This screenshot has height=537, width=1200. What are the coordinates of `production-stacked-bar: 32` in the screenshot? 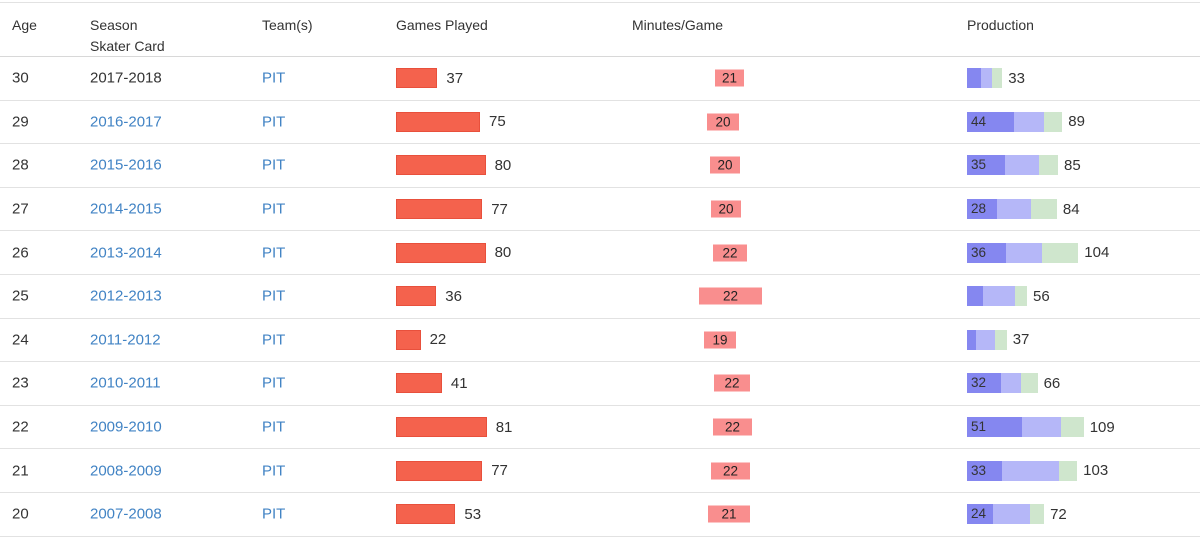 It's located at (1002, 383).